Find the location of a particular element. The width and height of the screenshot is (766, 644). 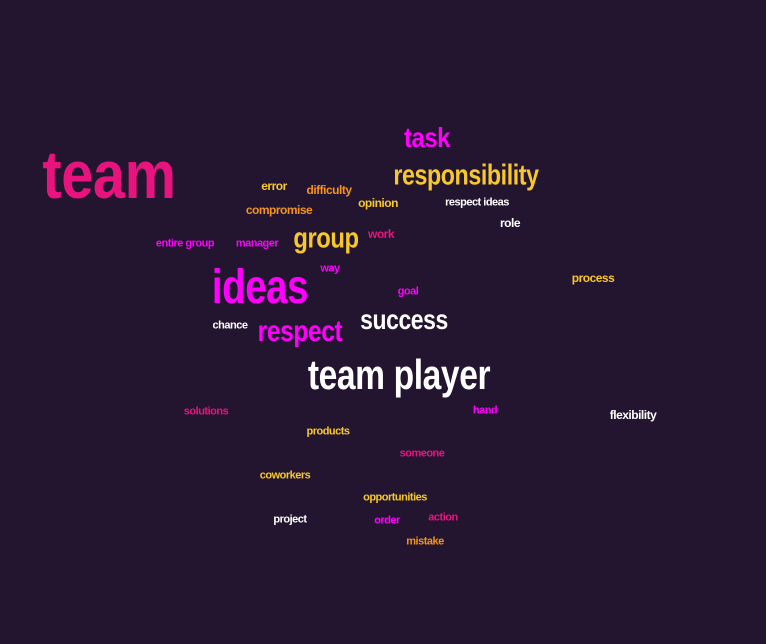

word-compromise: compromise is located at coordinates (279, 210).